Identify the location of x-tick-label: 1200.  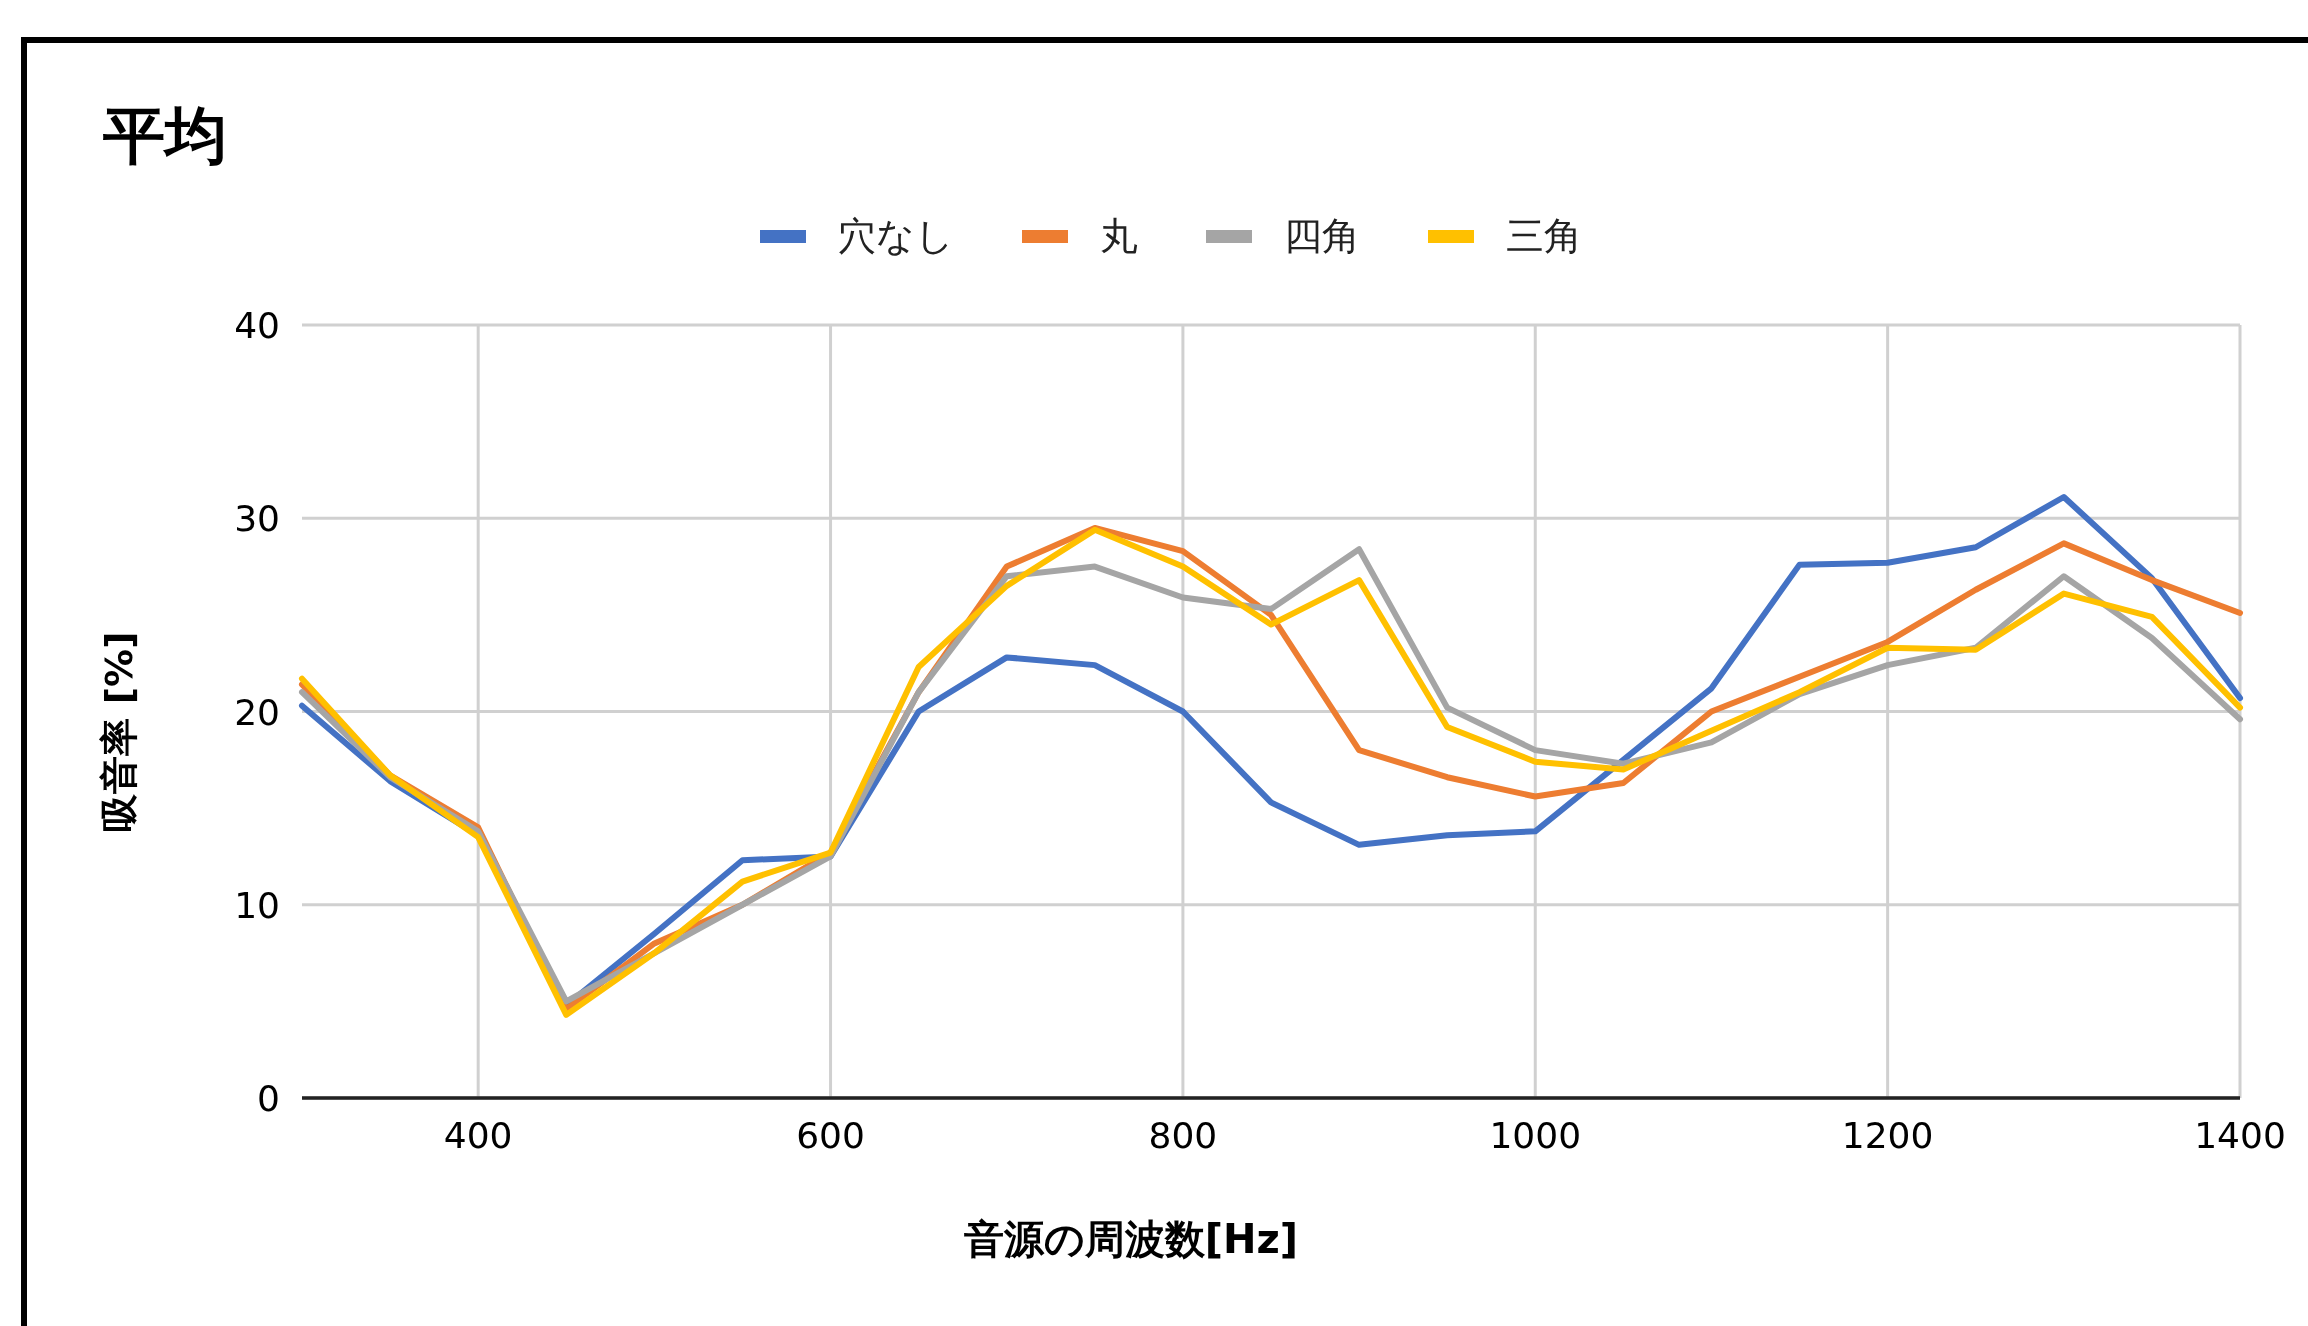
(1887, 1135).